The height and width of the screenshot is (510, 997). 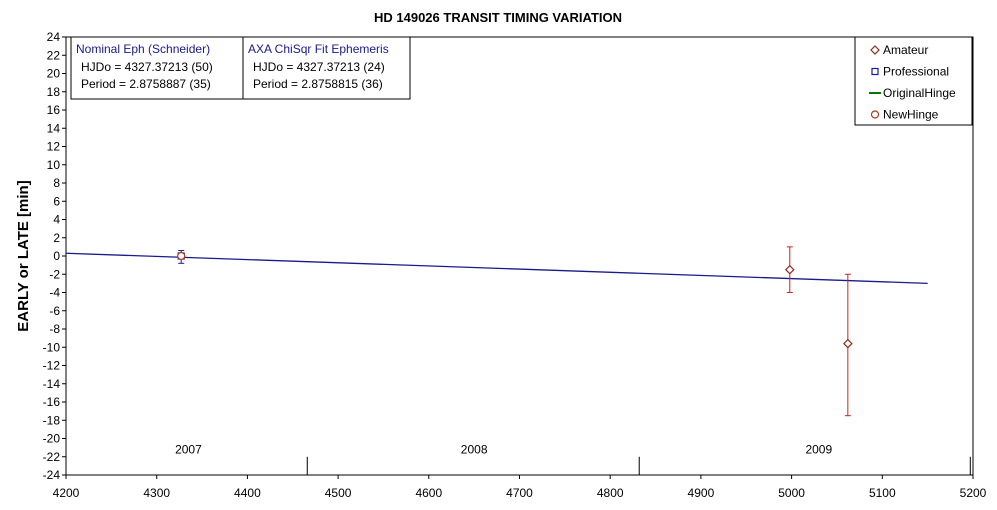 I want to click on ephemeris-box-title: Nominal Eph (Schneider), so click(x=143, y=49).